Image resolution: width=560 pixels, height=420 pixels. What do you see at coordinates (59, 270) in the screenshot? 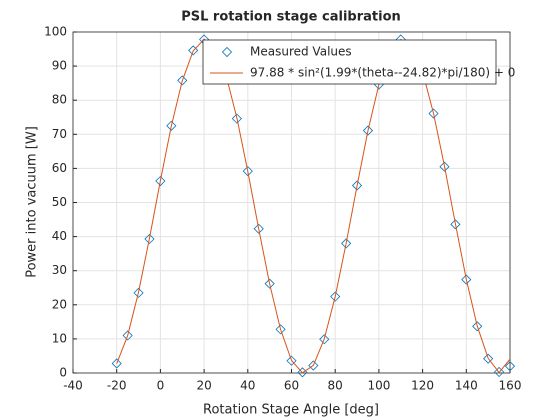
I see `y-tick-label: 30` at bounding box center [59, 270].